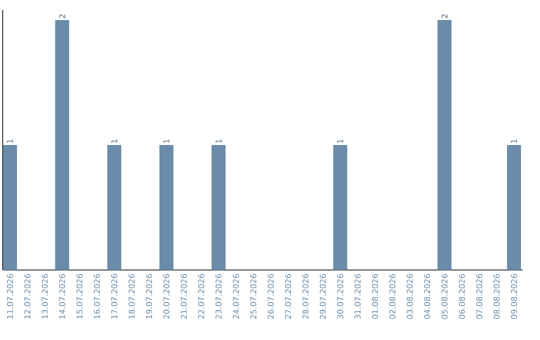  What do you see at coordinates (444, 296) in the screenshot?
I see `x-tick-label: 05.08.2026` at bounding box center [444, 296].